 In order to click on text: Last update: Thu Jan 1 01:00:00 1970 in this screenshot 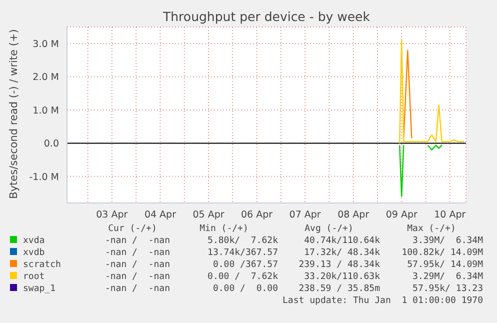, I will do `click(382, 301)`.